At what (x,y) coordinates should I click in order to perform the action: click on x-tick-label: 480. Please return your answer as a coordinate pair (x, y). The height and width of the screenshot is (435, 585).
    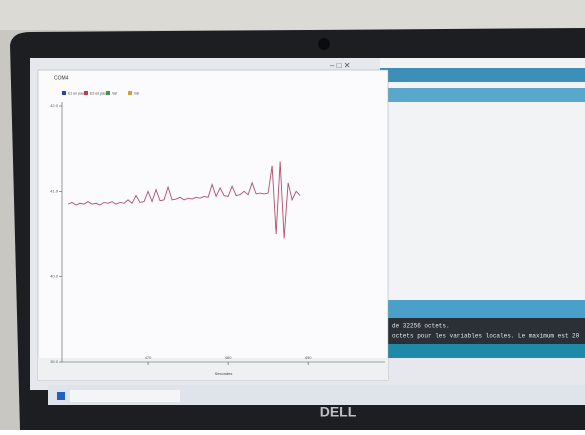
    Looking at the image, I should click on (228, 357).